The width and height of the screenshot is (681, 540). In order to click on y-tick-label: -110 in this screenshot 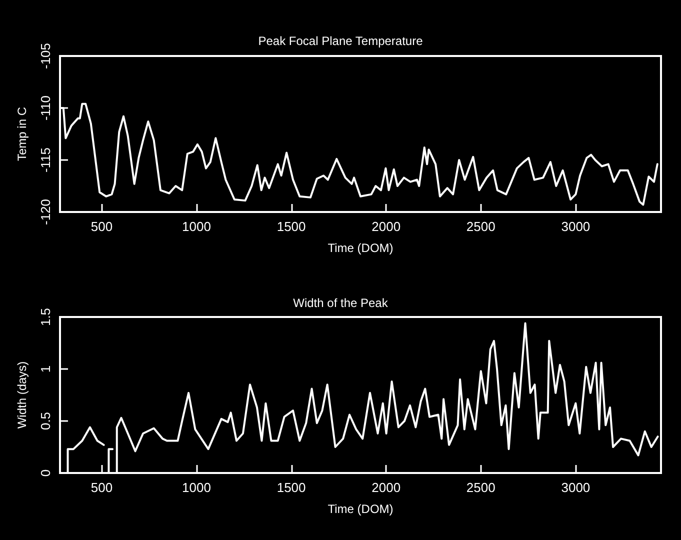, I will do `click(45, 108)`.